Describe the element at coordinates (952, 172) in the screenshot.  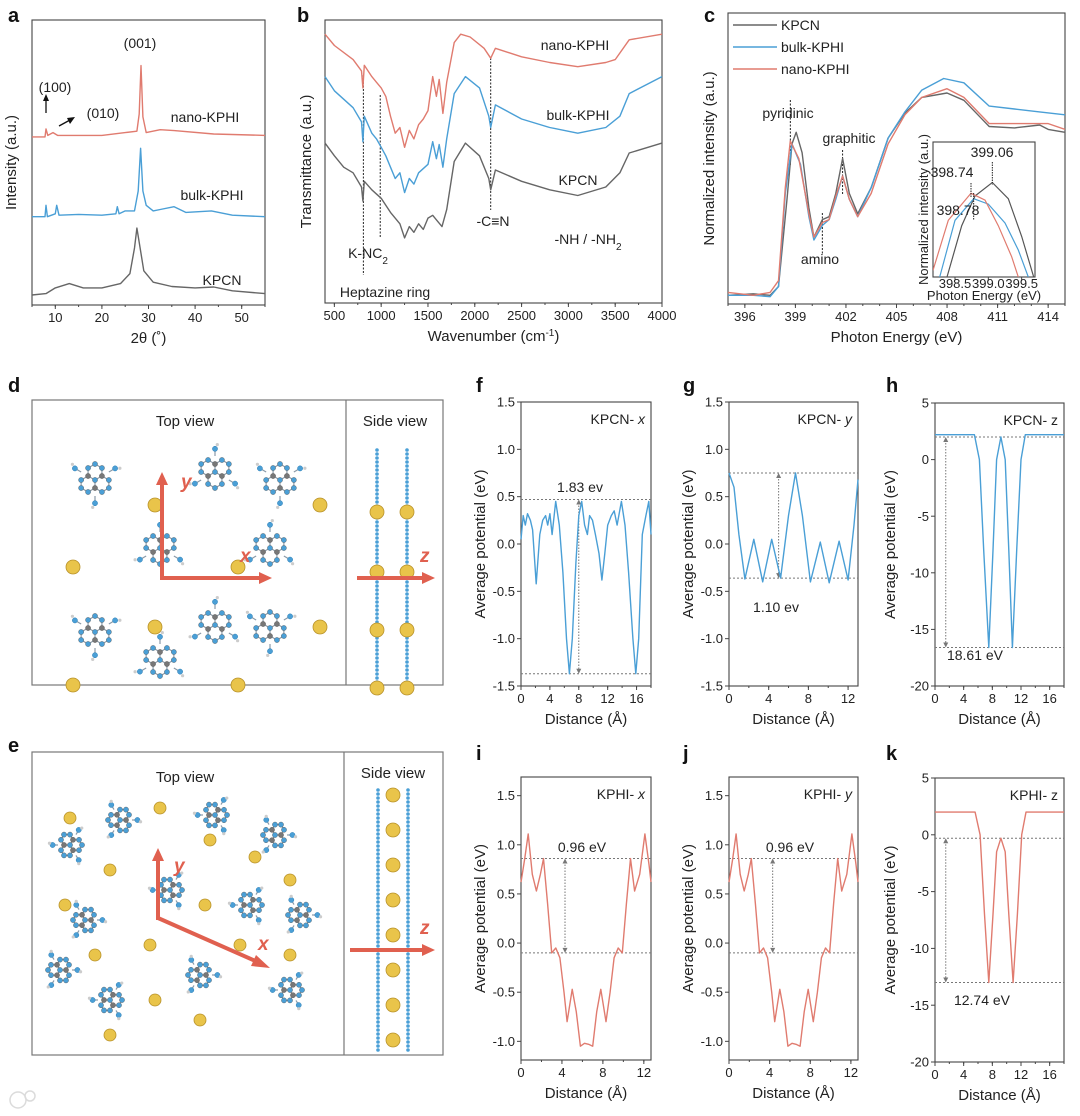
I see `inset-peak-label: 398.74` at that location.